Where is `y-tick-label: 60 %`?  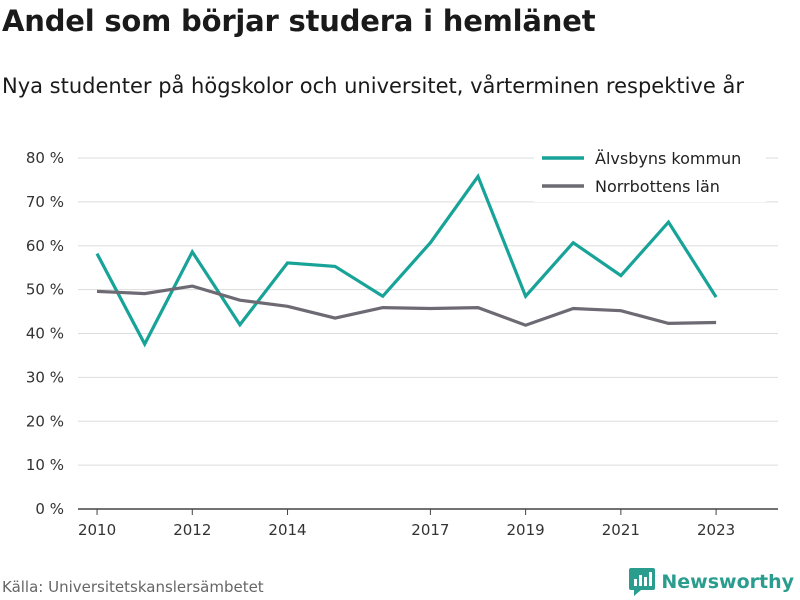 y-tick-label: 60 % is located at coordinates (45, 246).